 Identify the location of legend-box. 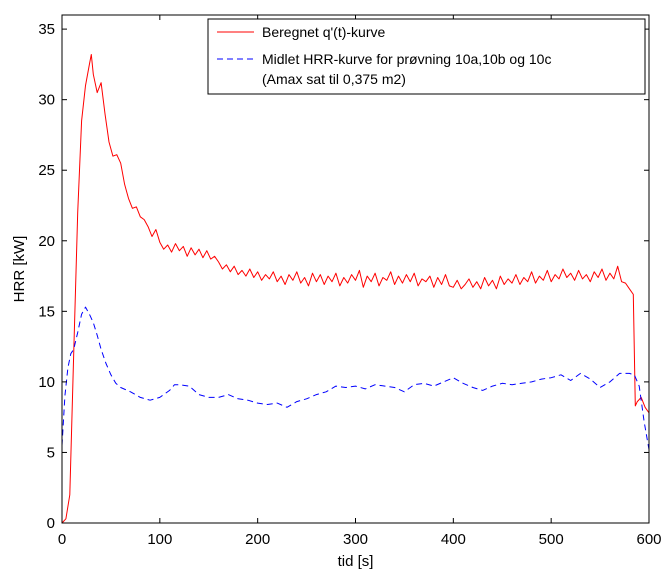
(426, 56).